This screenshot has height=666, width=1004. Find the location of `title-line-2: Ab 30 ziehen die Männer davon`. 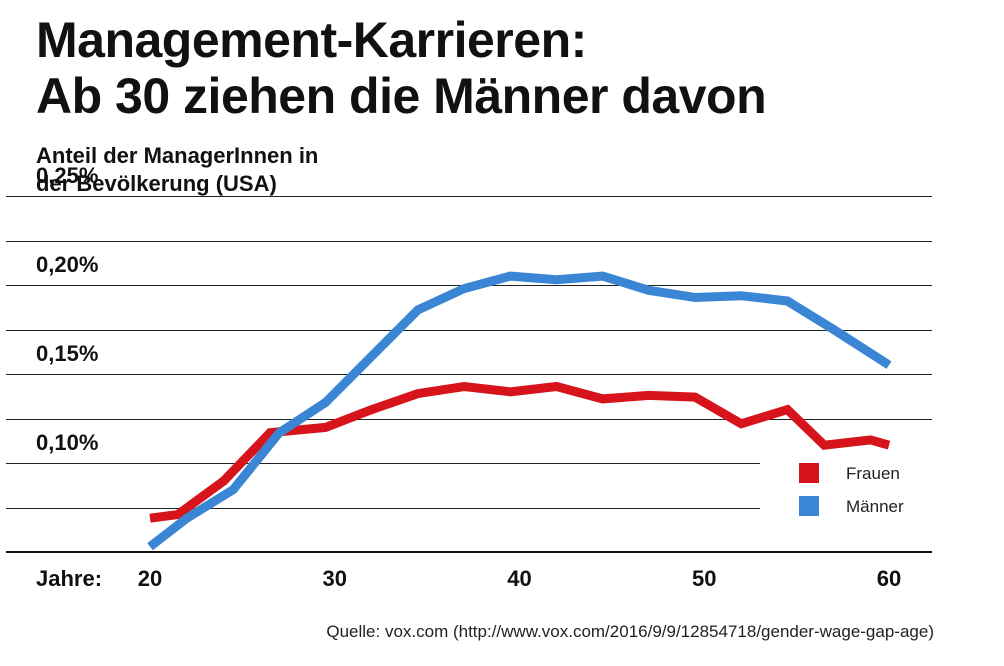

title-line-2: Ab 30 ziehen die Männer davon is located at coordinates (401, 96).